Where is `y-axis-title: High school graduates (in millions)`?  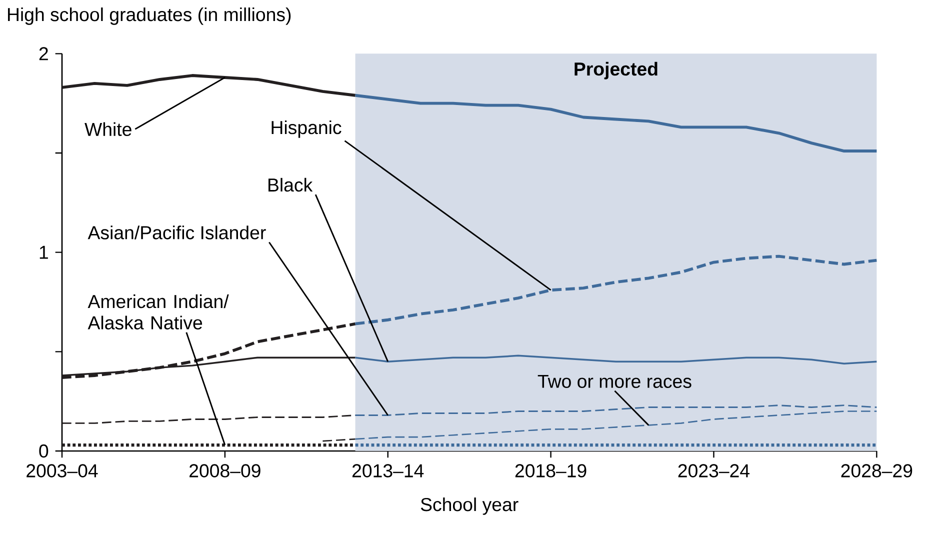 y-axis-title: High school graduates (in millions) is located at coordinates (149, 16).